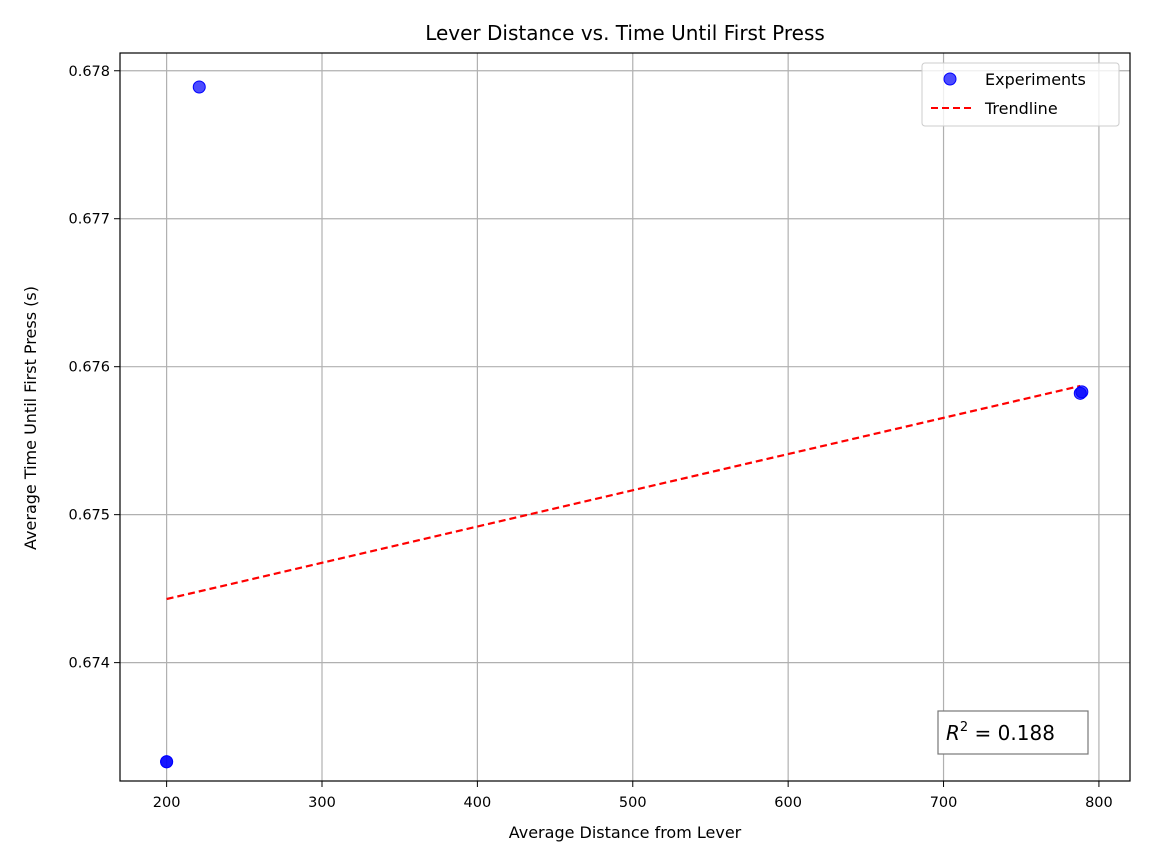 This screenshot has width=1152, height=864. What do you see at coordinates (1035, 79) in the screenshot?
I see `legend-experiments-label: Experiments` at bounding box center [1035, 79].